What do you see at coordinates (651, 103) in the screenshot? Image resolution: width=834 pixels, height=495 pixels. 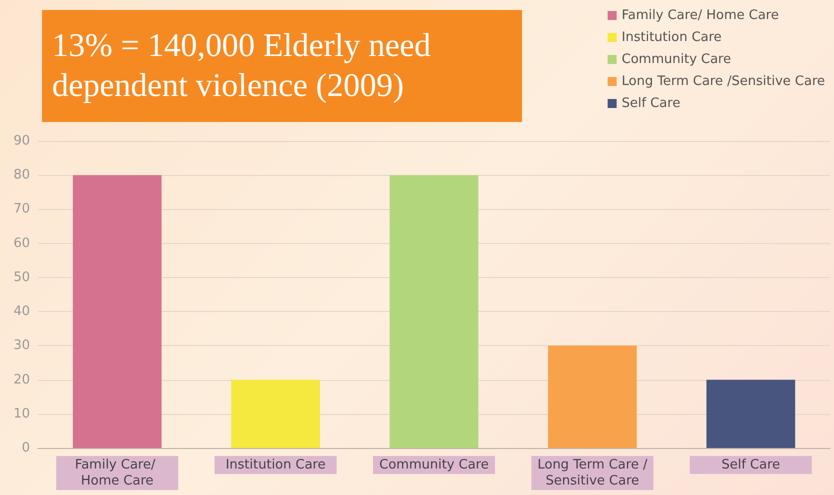 I see `legend-label: Self Care` at bounding box center [651, 103].